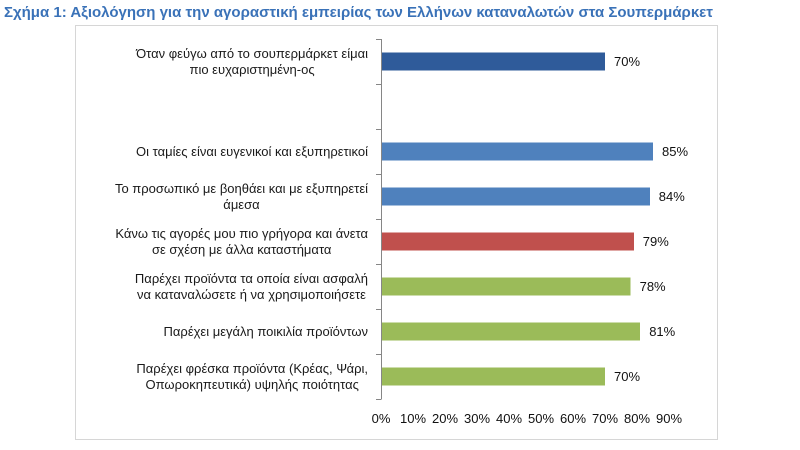 The width and height of the screenshot is (800, 450). I want to click on x-tick-label: 70%, so click(605, 418).